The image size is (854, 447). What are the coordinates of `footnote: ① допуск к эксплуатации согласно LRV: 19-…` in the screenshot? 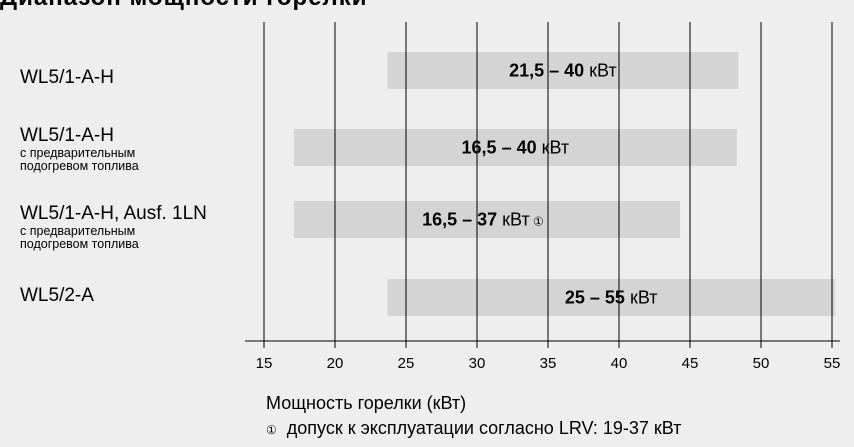 It's located at (473, 428).